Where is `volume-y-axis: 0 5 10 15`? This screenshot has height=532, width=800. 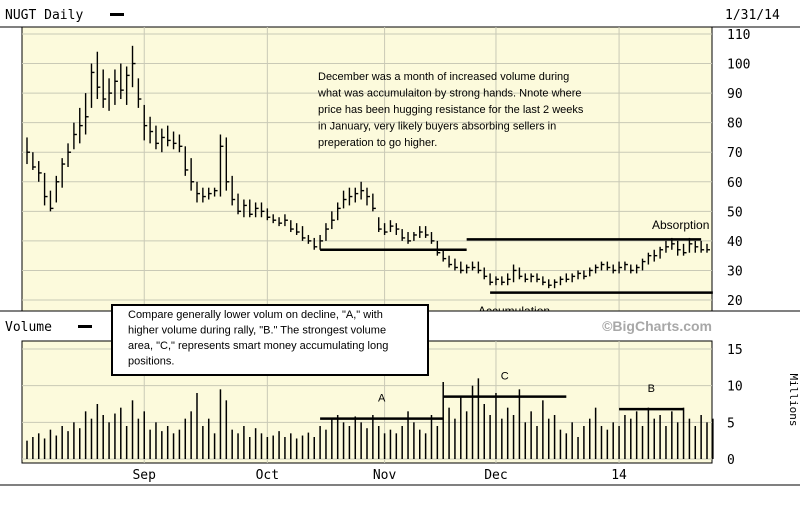 volume-y-axis: 0 5 10 15 is located at coordinates (735, 405).